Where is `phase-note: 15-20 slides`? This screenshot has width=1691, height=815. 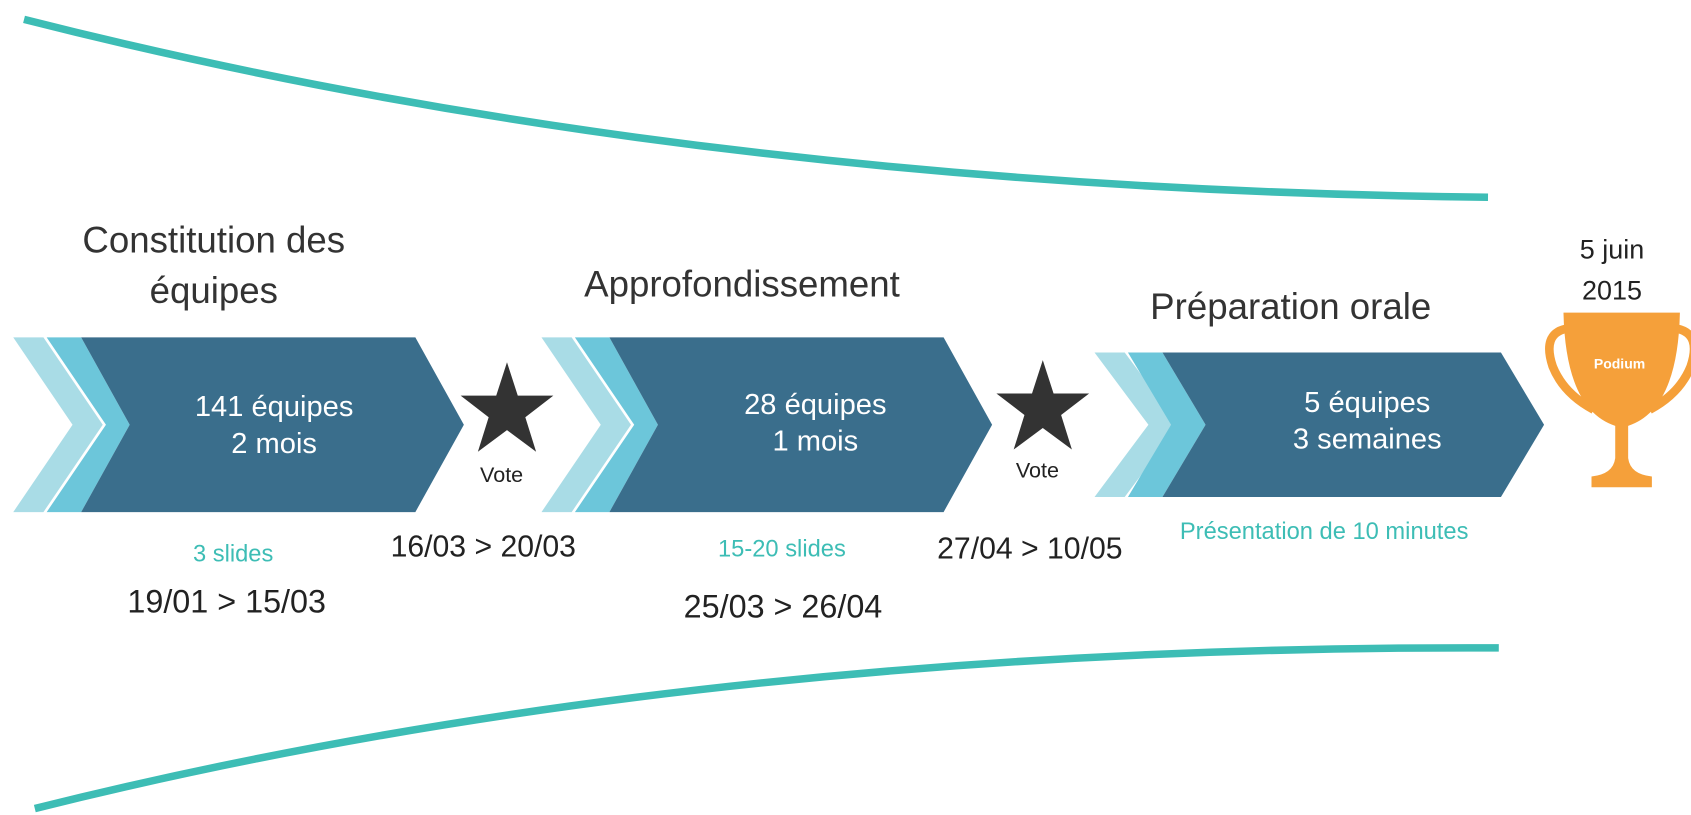 phase-note: 15-20 slides is located at coordinates (782, 549).